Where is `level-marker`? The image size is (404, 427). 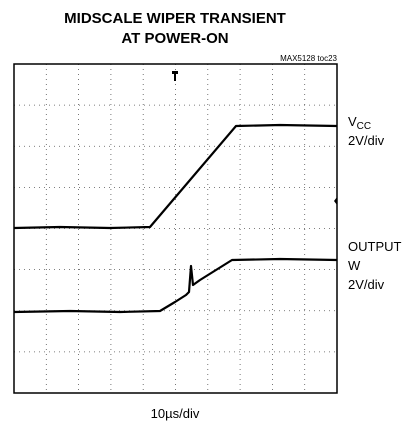 level-marker is located at coordinates (335, 201).